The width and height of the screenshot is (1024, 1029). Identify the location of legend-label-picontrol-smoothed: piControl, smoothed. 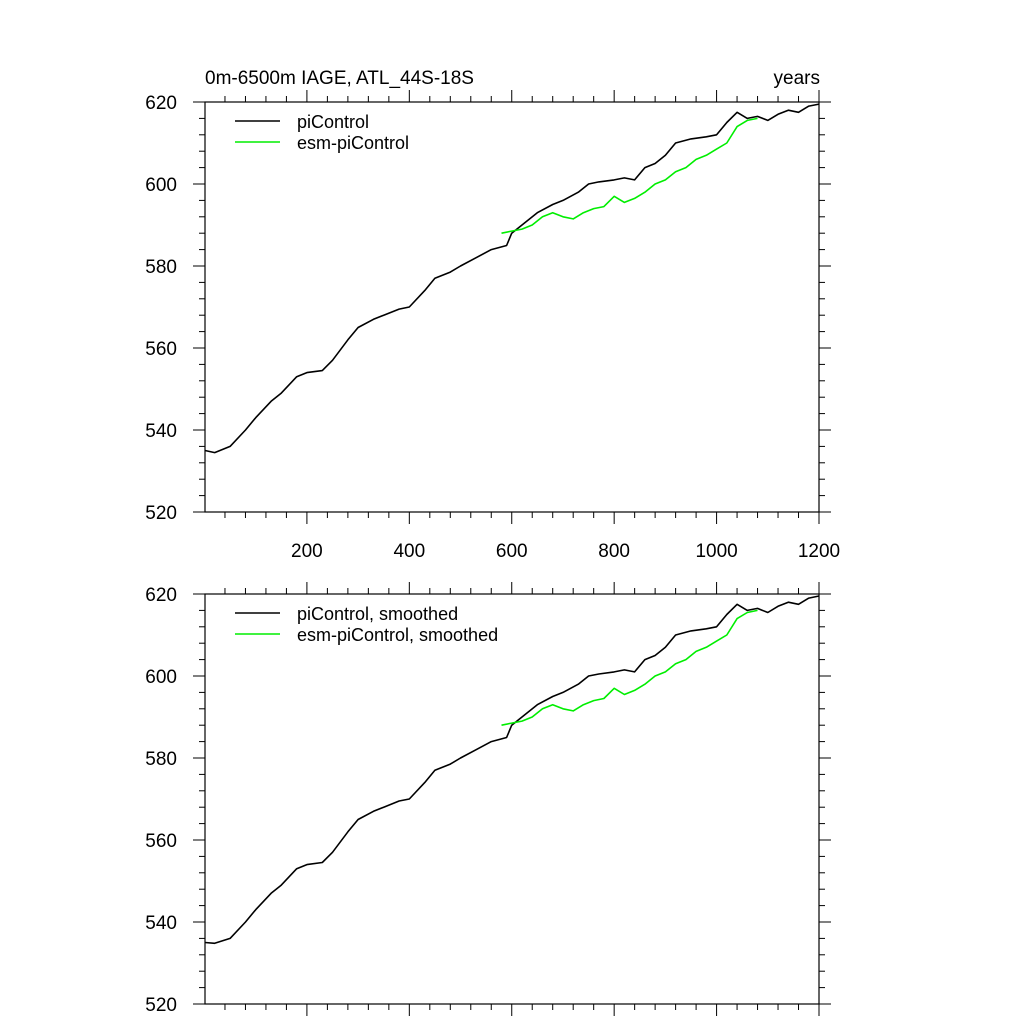
(377, 614).